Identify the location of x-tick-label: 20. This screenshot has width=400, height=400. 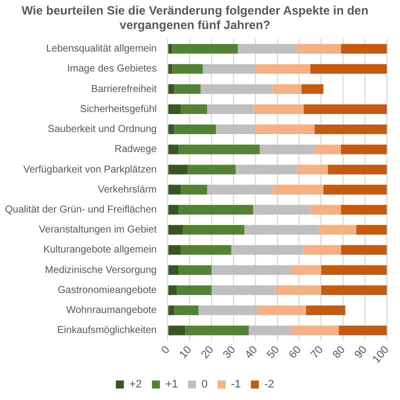
(207, 352).